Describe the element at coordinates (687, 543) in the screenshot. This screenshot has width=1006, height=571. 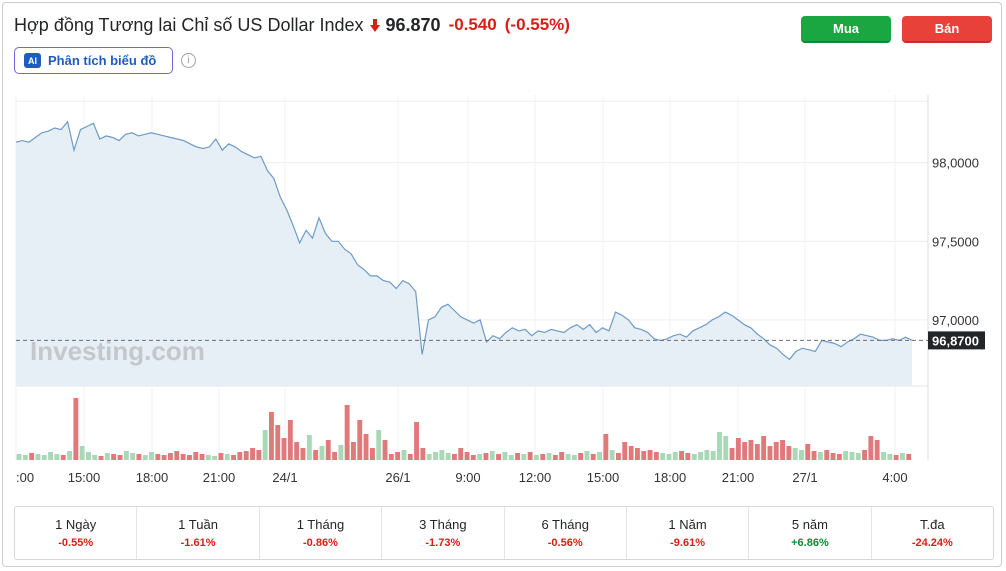
I see `period-change: -9.61%` at that location.